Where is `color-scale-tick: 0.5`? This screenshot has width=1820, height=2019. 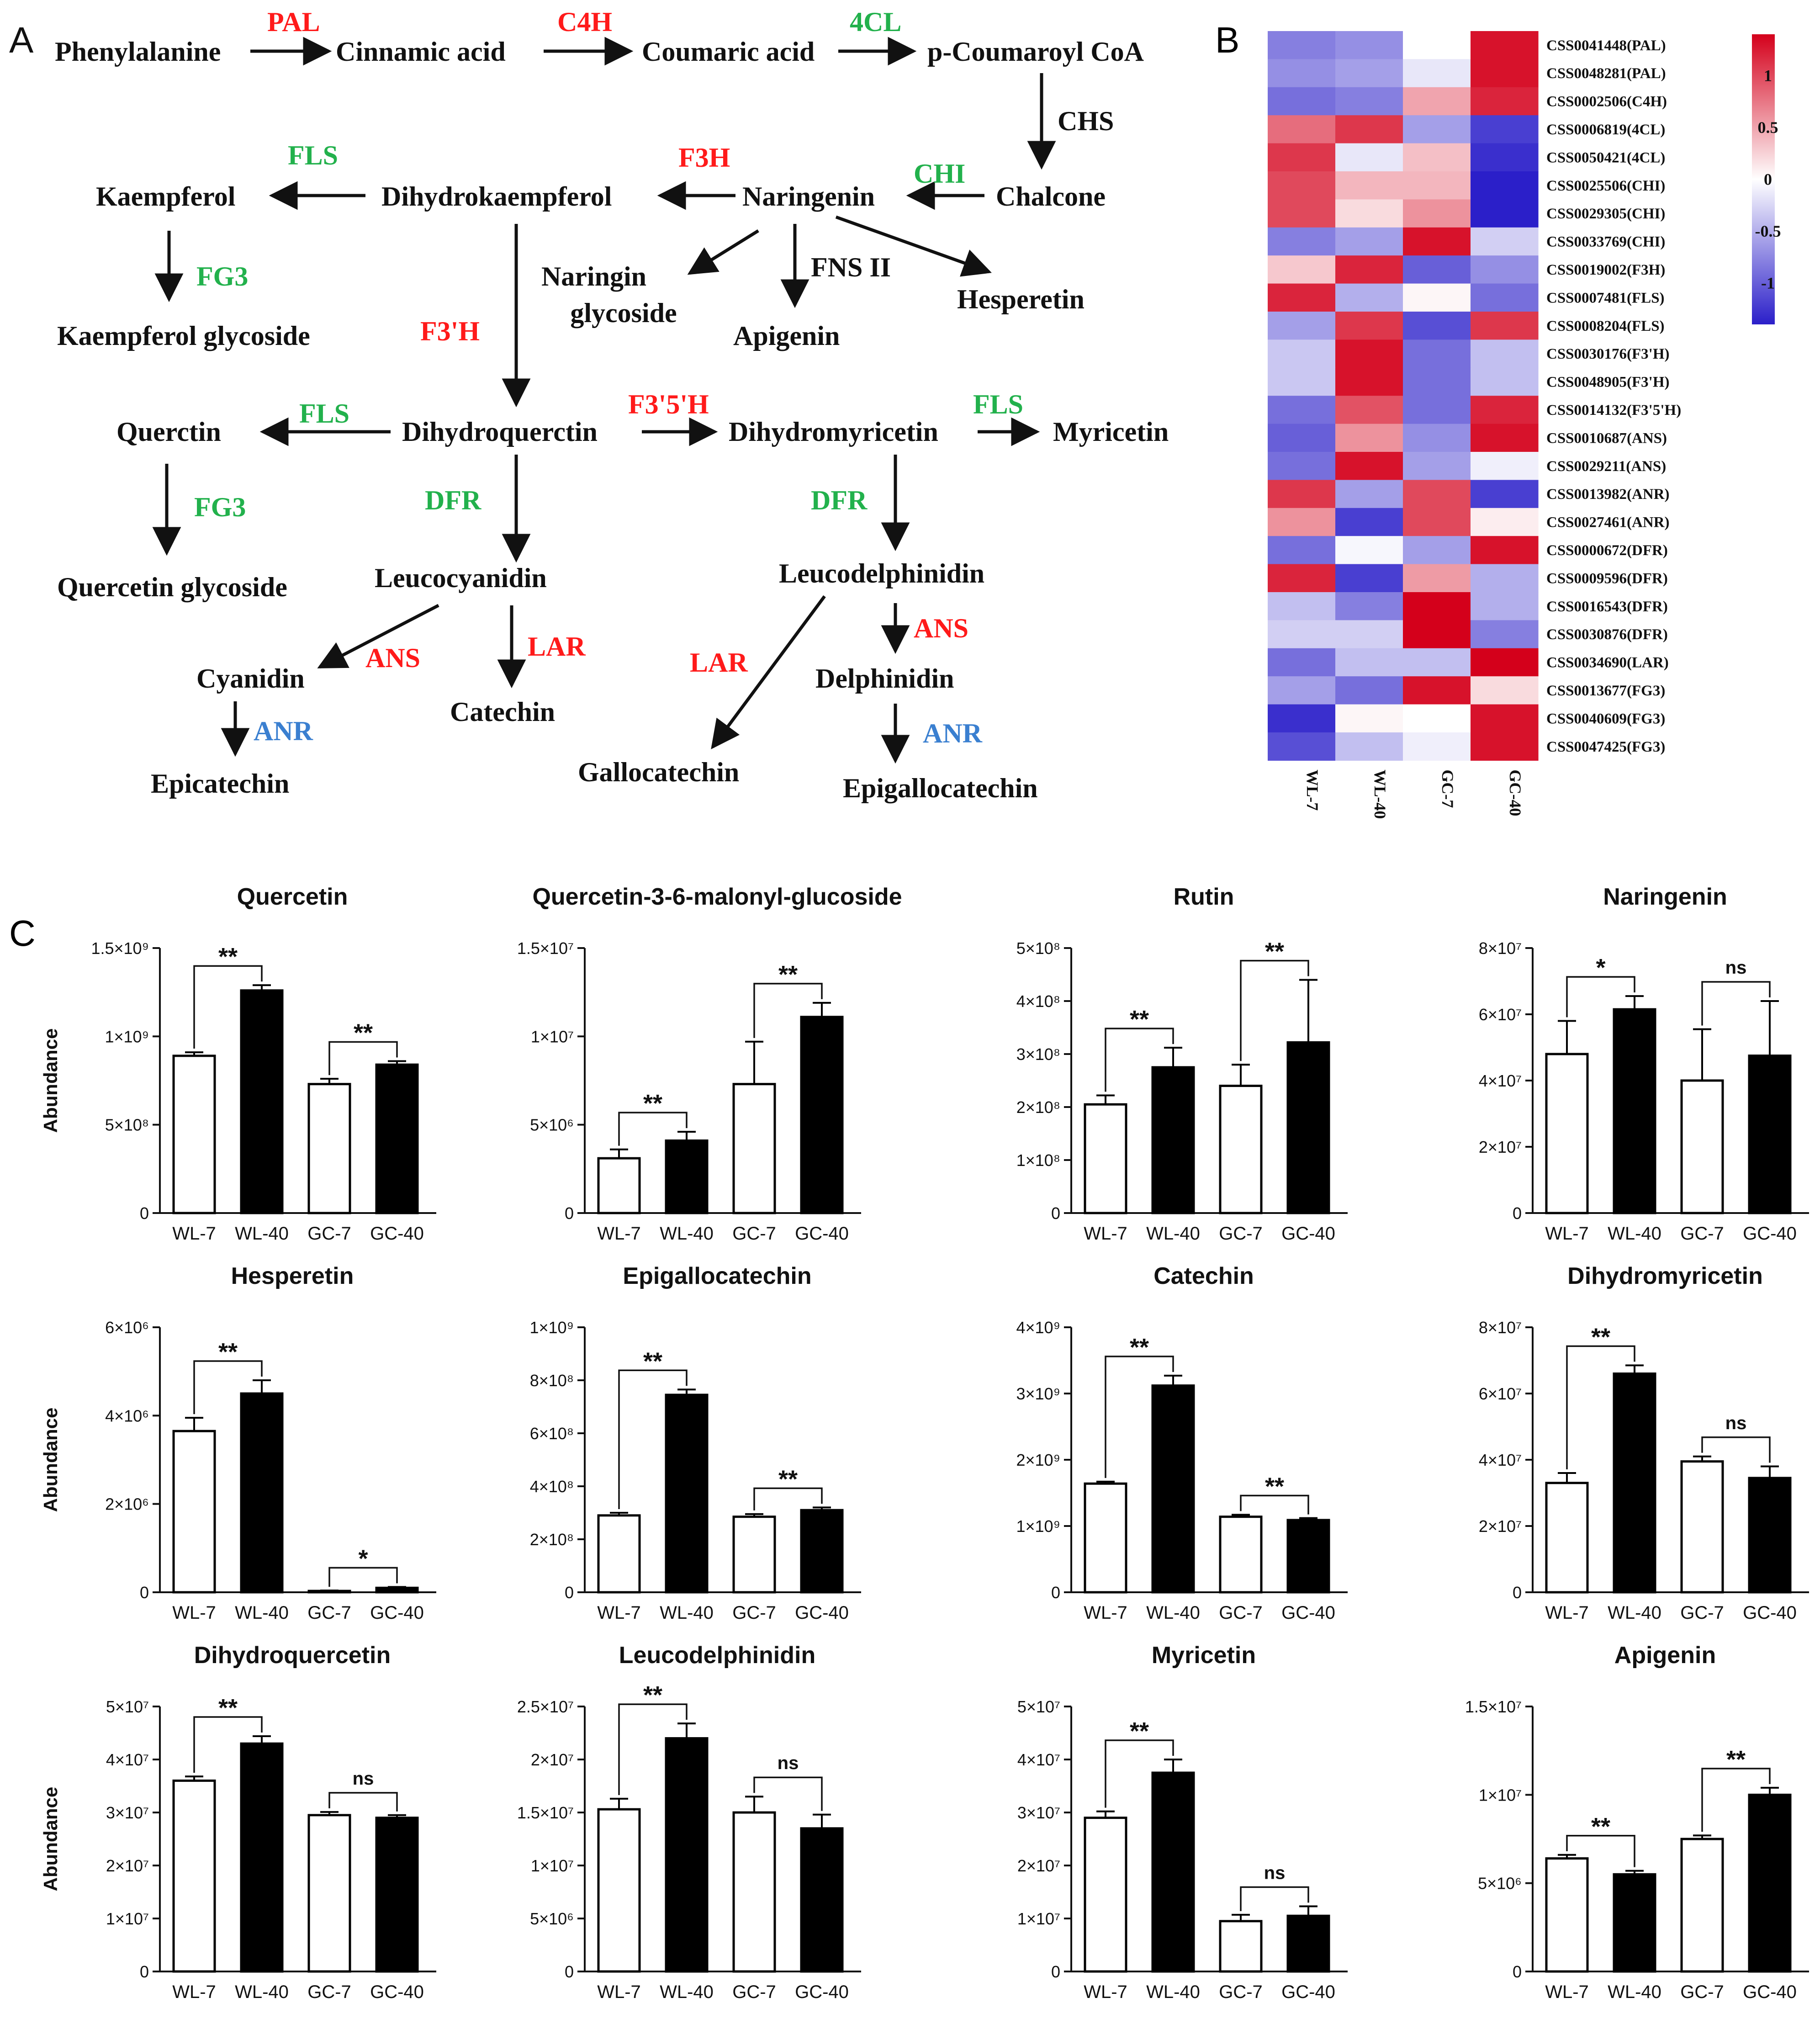 color-scale-tick: 0.5 is located at coordinates (1768, 128).